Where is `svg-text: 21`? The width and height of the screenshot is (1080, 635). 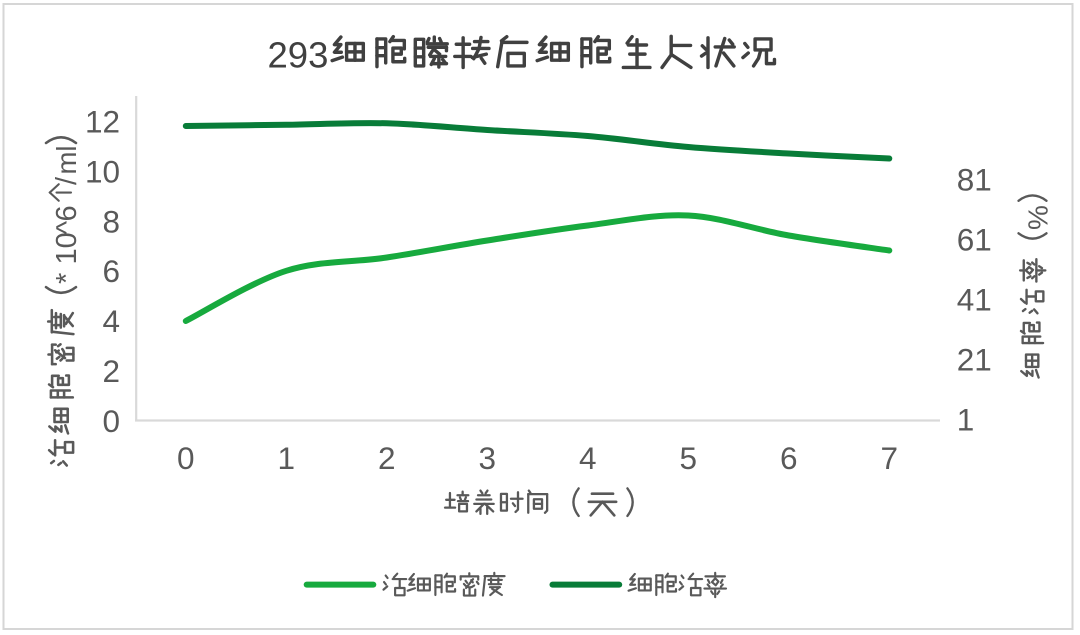 svg-text: 21 is located at coordinates (974, 359).